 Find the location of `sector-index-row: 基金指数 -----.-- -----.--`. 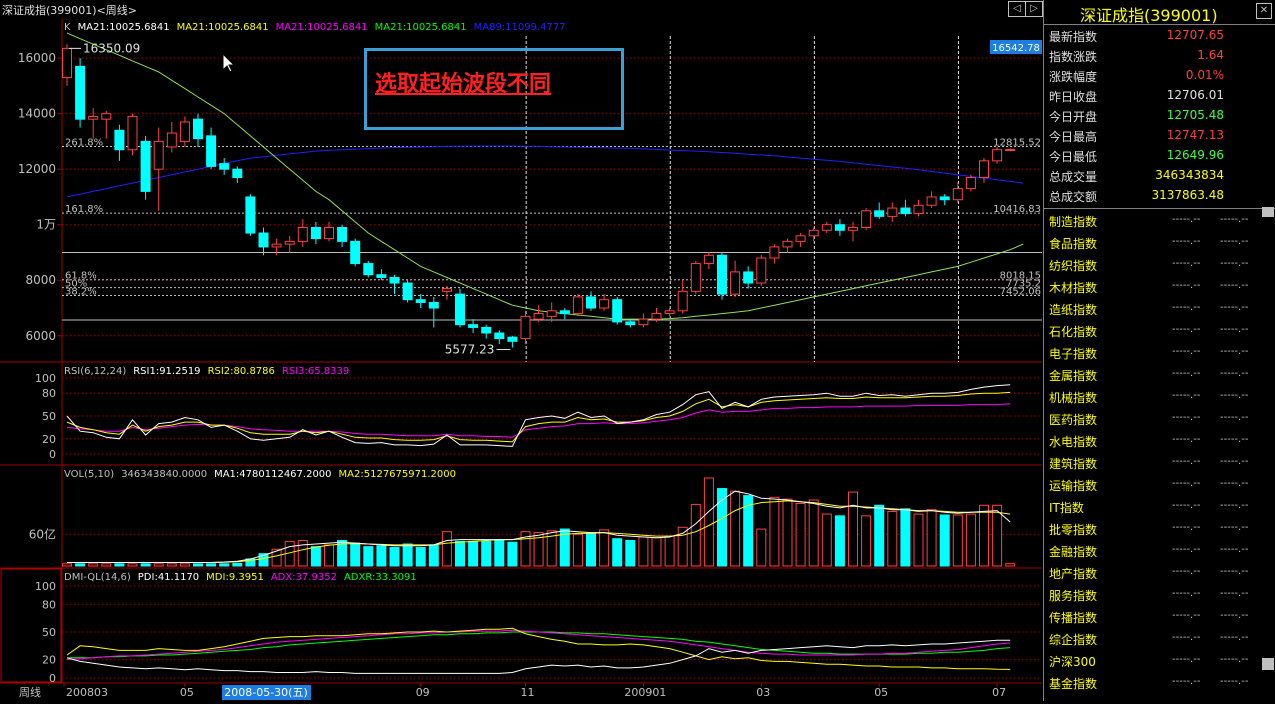

sector-index-row: 基金指数 -----.-- -----.-- is located at coordinates (1159, 682).